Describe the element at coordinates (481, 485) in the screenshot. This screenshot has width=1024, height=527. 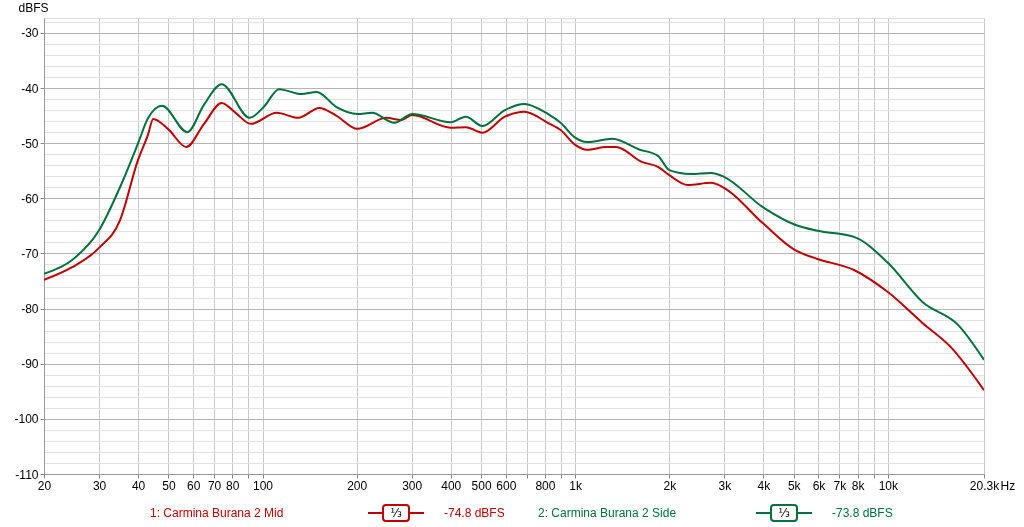
I see `x-tick-label: 500` at that location.